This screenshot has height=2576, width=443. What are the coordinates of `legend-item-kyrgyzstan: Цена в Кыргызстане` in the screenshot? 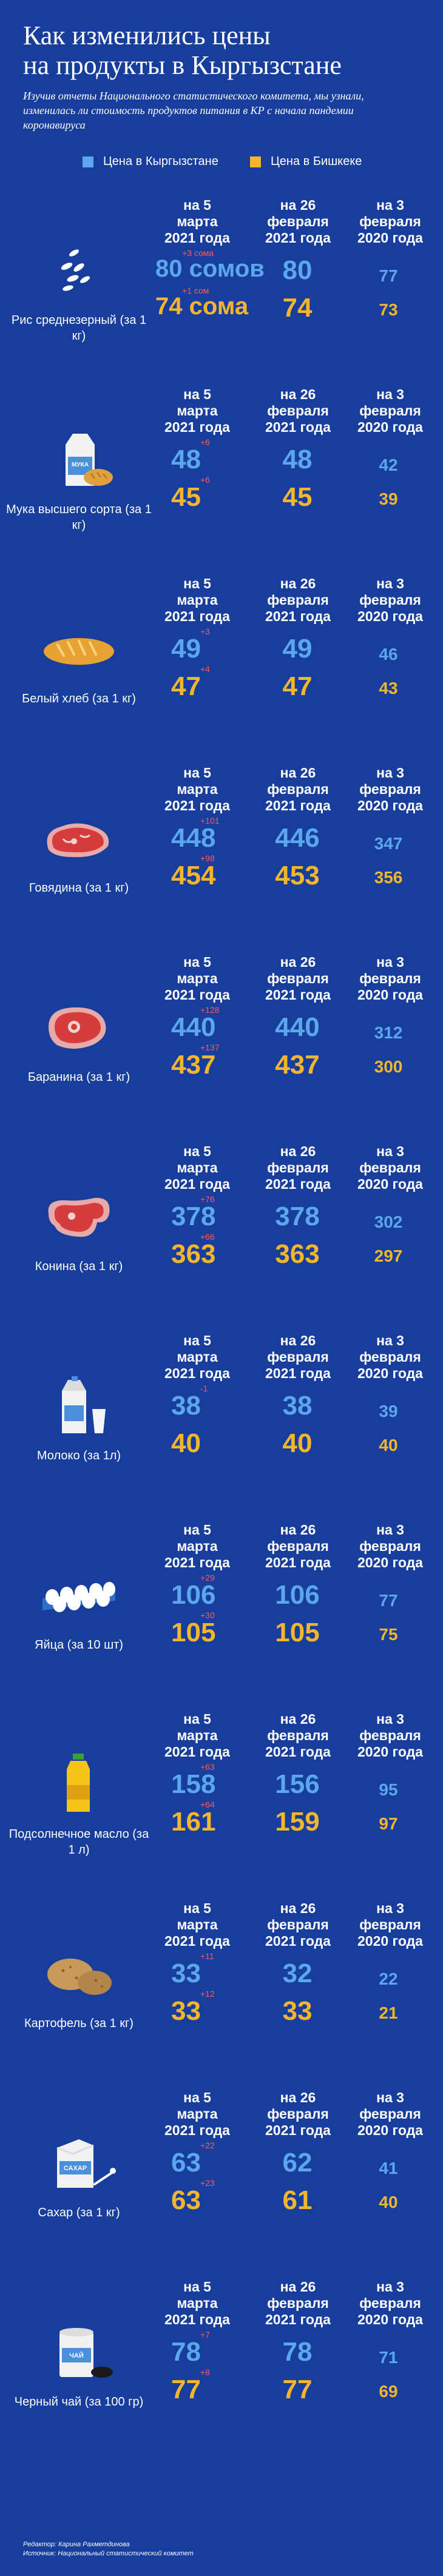 It's located at (150, 162).